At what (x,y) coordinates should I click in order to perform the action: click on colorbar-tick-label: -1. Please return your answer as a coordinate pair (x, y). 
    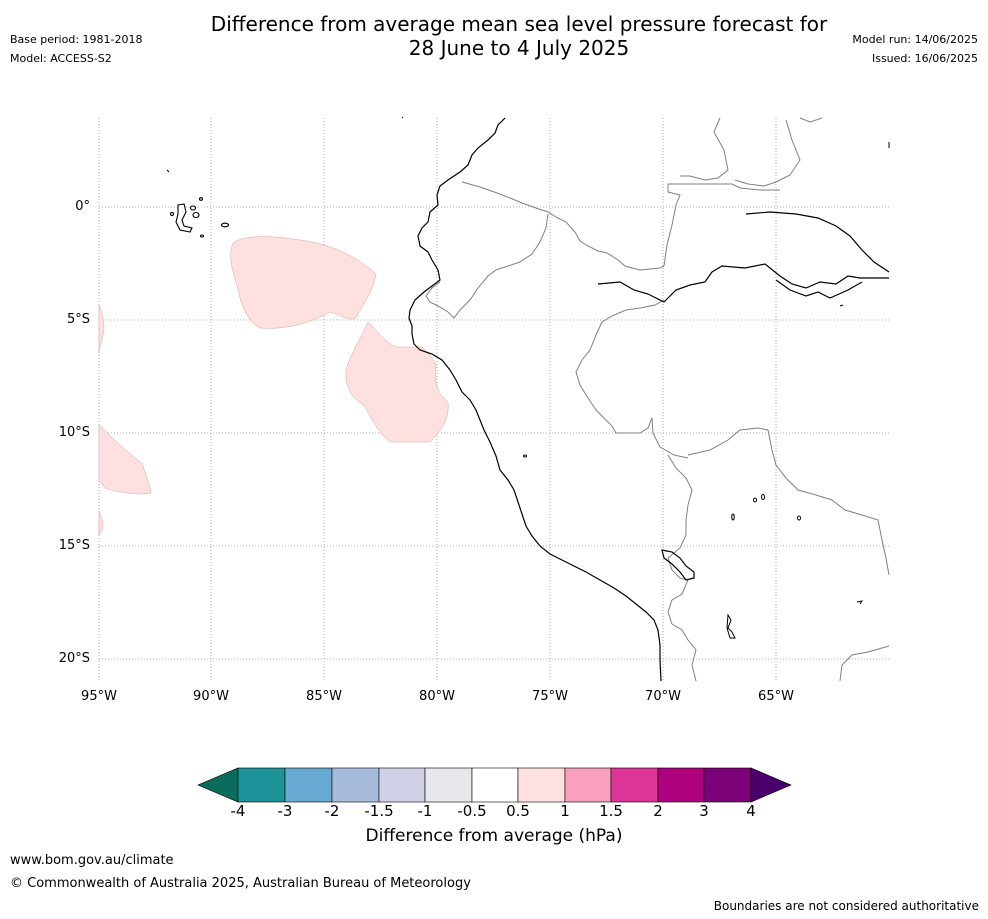
    Looking at the image, I should click on (425, 811).